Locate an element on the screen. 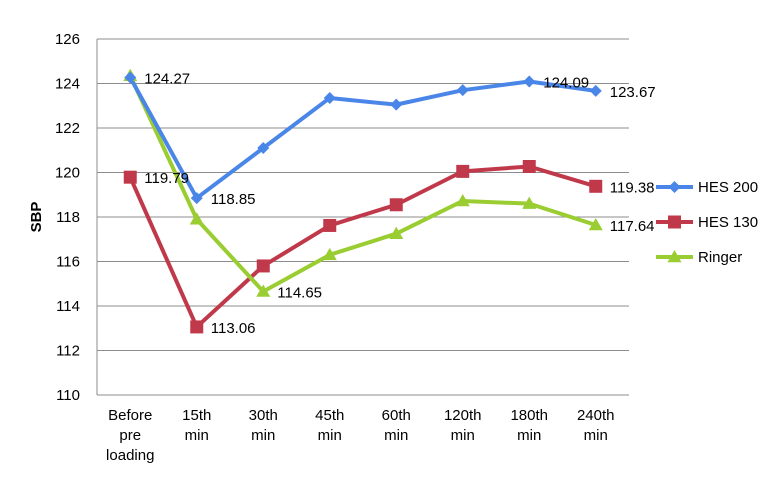 The height and width of the screenshot is (486, 773). y-tick-label: 124 is located at coordinates (67, 84).